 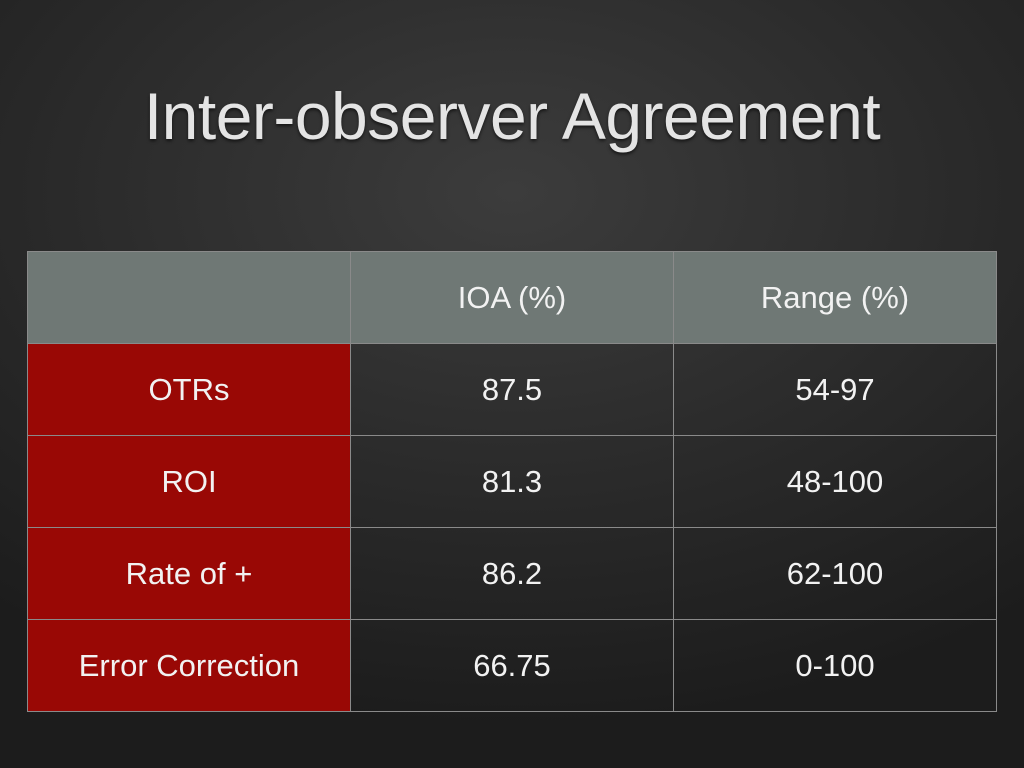 I want to click on header-cell, so click(x=189, y=297).